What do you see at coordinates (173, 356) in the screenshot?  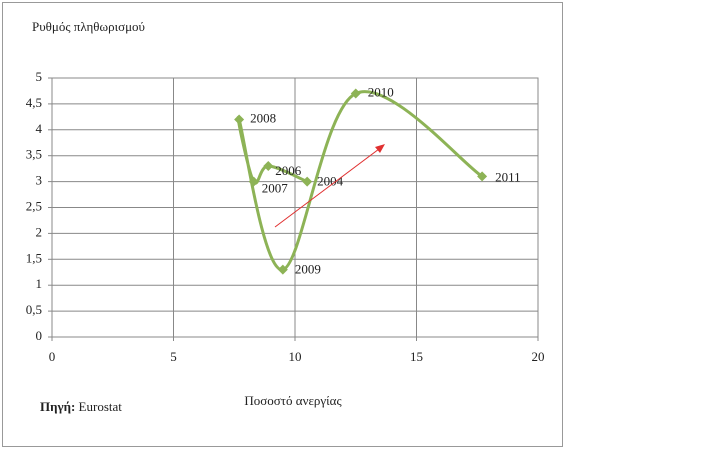 I see `x-tick-label: 5` at bounding box center [173, 356].